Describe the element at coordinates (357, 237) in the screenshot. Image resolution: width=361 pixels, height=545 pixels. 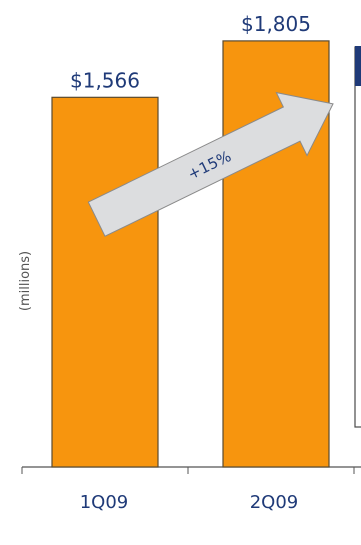
I see `side-panel-frame` at that location.